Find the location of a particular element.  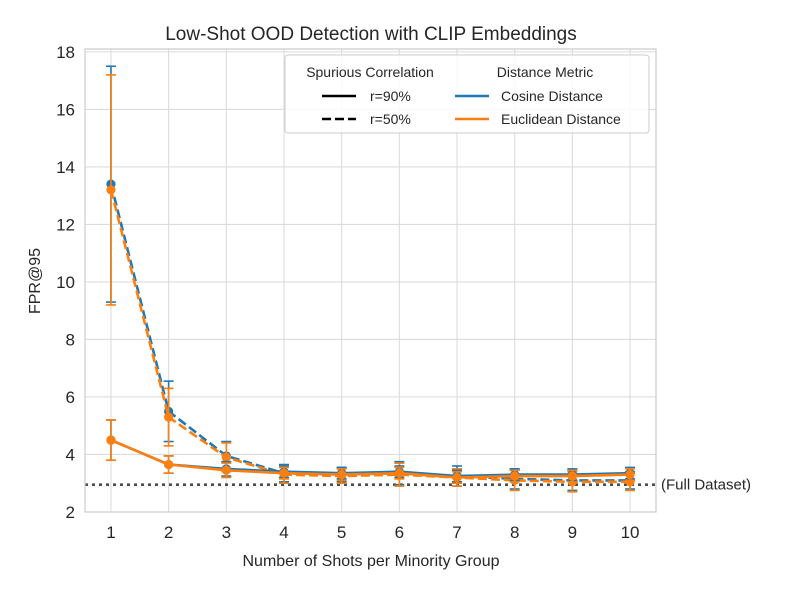

x-tick-label: 1 is located at coordinates (110, 532).